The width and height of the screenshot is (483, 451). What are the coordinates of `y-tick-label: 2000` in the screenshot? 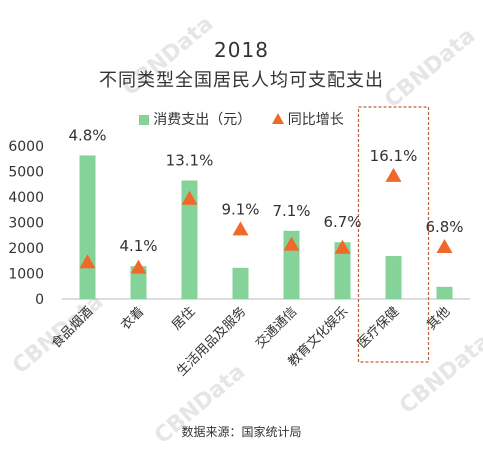 It's located at (26, 249).